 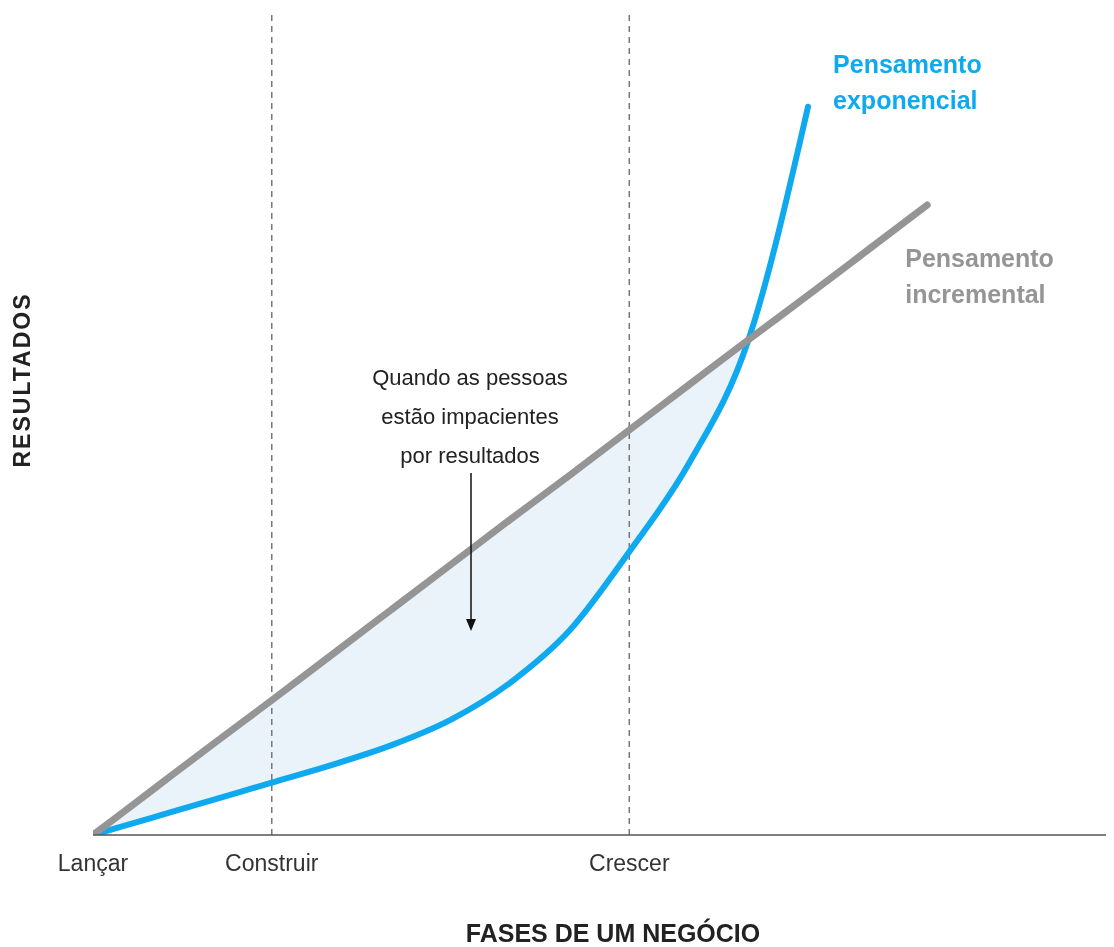 I want to click on x-tick-label: Construir, so click(x=272, y=863).